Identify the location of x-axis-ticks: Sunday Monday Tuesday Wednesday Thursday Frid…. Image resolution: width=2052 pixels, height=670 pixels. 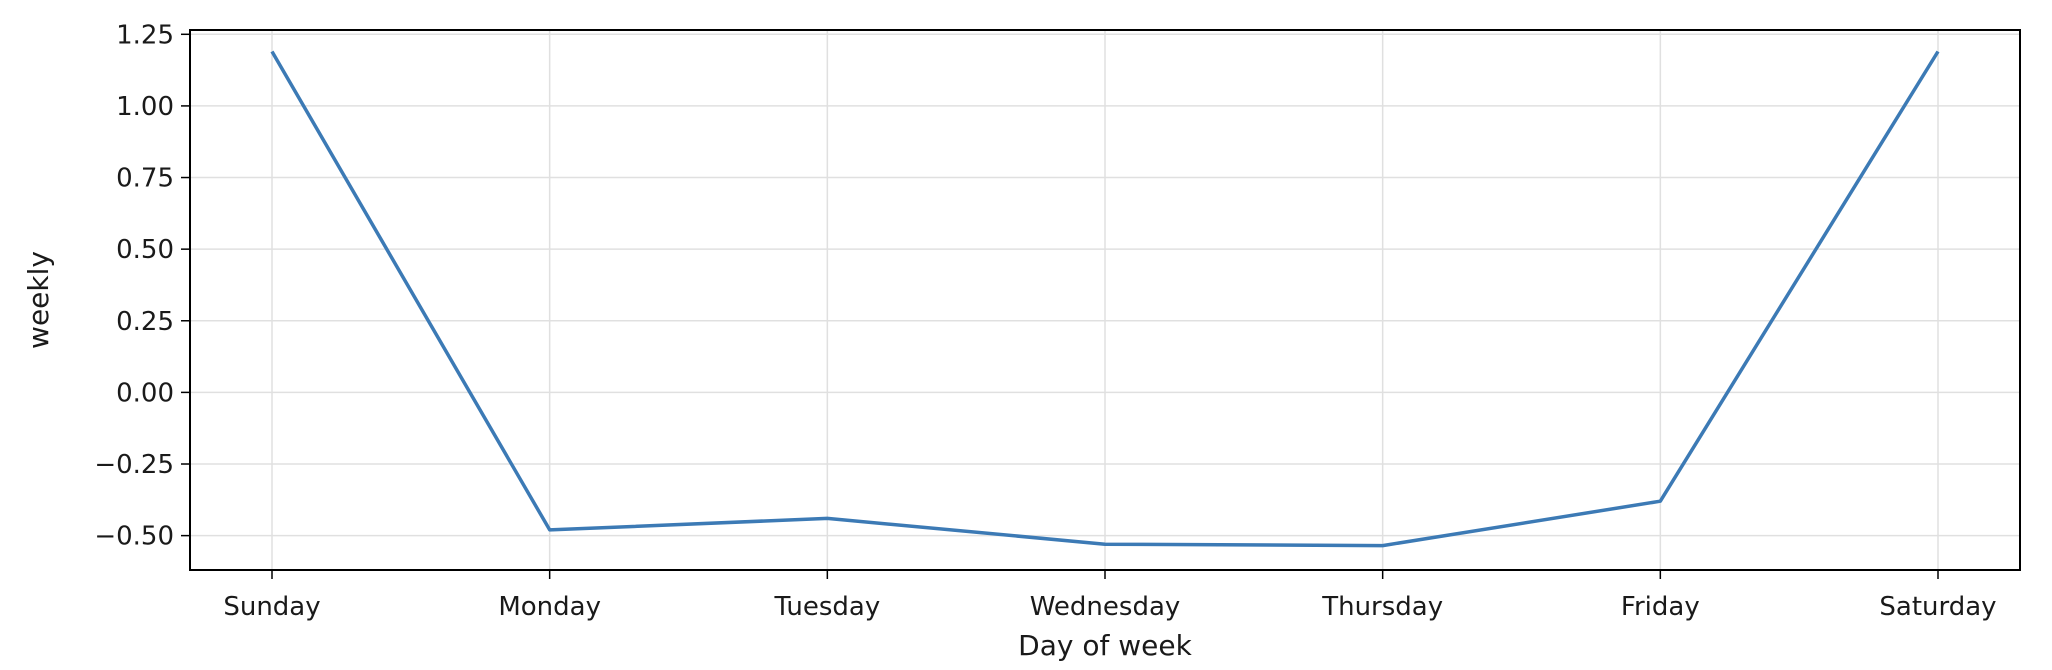
(1110, 596).